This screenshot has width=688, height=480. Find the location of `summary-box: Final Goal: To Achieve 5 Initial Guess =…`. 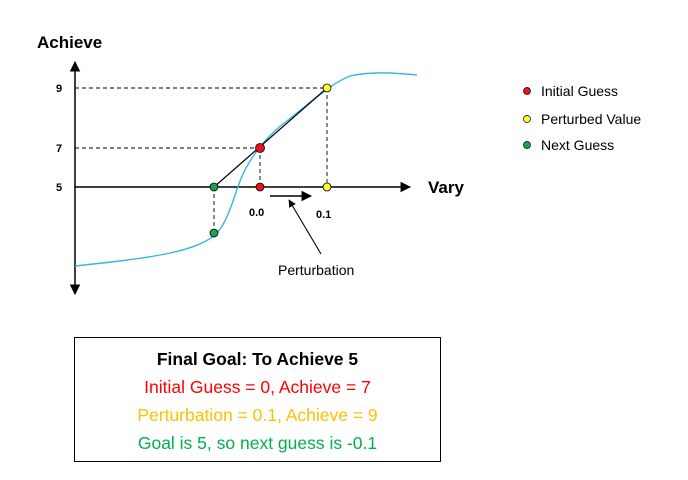

summary-box: Final Goal: To Achieve 5 Initial Guess =… is located at coordinates (257, 399).